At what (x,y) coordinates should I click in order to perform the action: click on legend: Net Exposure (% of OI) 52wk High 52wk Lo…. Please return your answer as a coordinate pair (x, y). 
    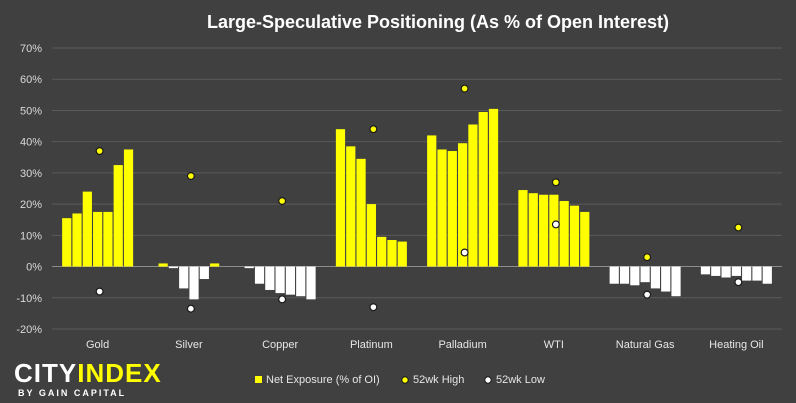
    Looking at the image, I should click on (400, 380).